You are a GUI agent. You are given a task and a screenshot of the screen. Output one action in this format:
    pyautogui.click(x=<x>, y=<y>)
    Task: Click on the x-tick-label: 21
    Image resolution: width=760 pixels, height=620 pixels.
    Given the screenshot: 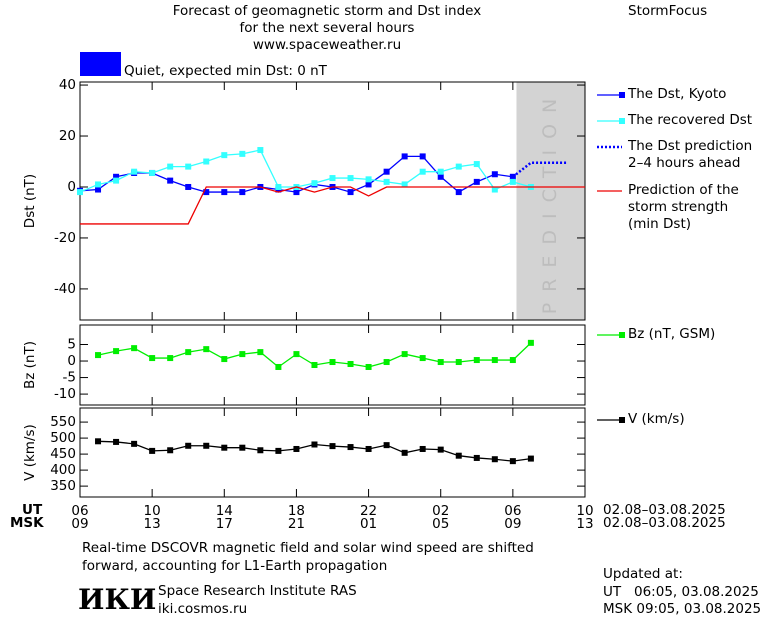 What is the action you would take?
    pyautogui.click(x=296, y=524)
    